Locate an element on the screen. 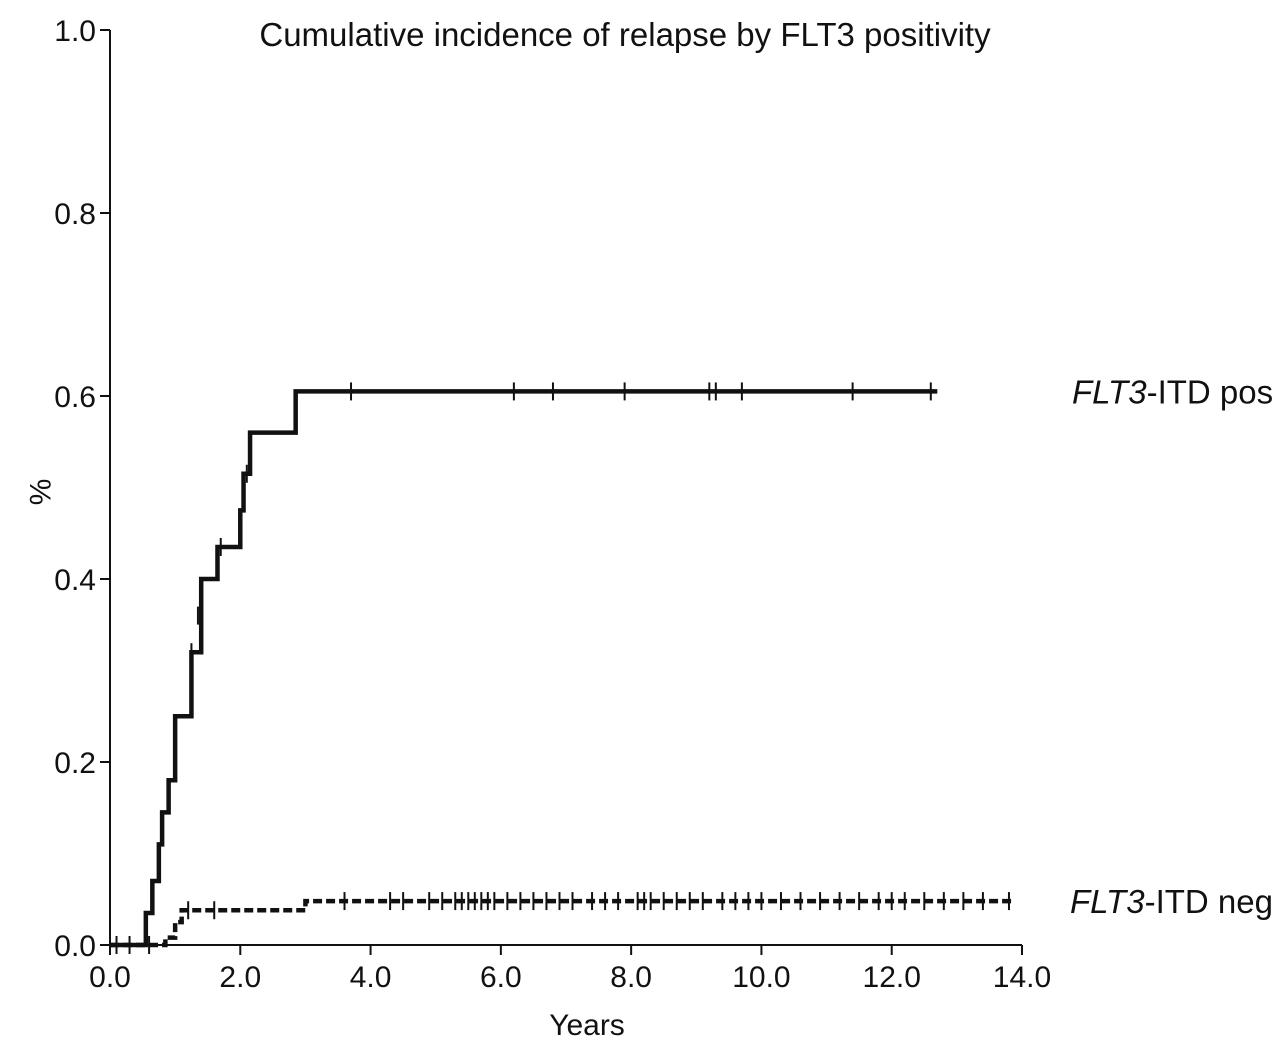  x-tick-label: 2.0 is located at coordinates (240, 977).